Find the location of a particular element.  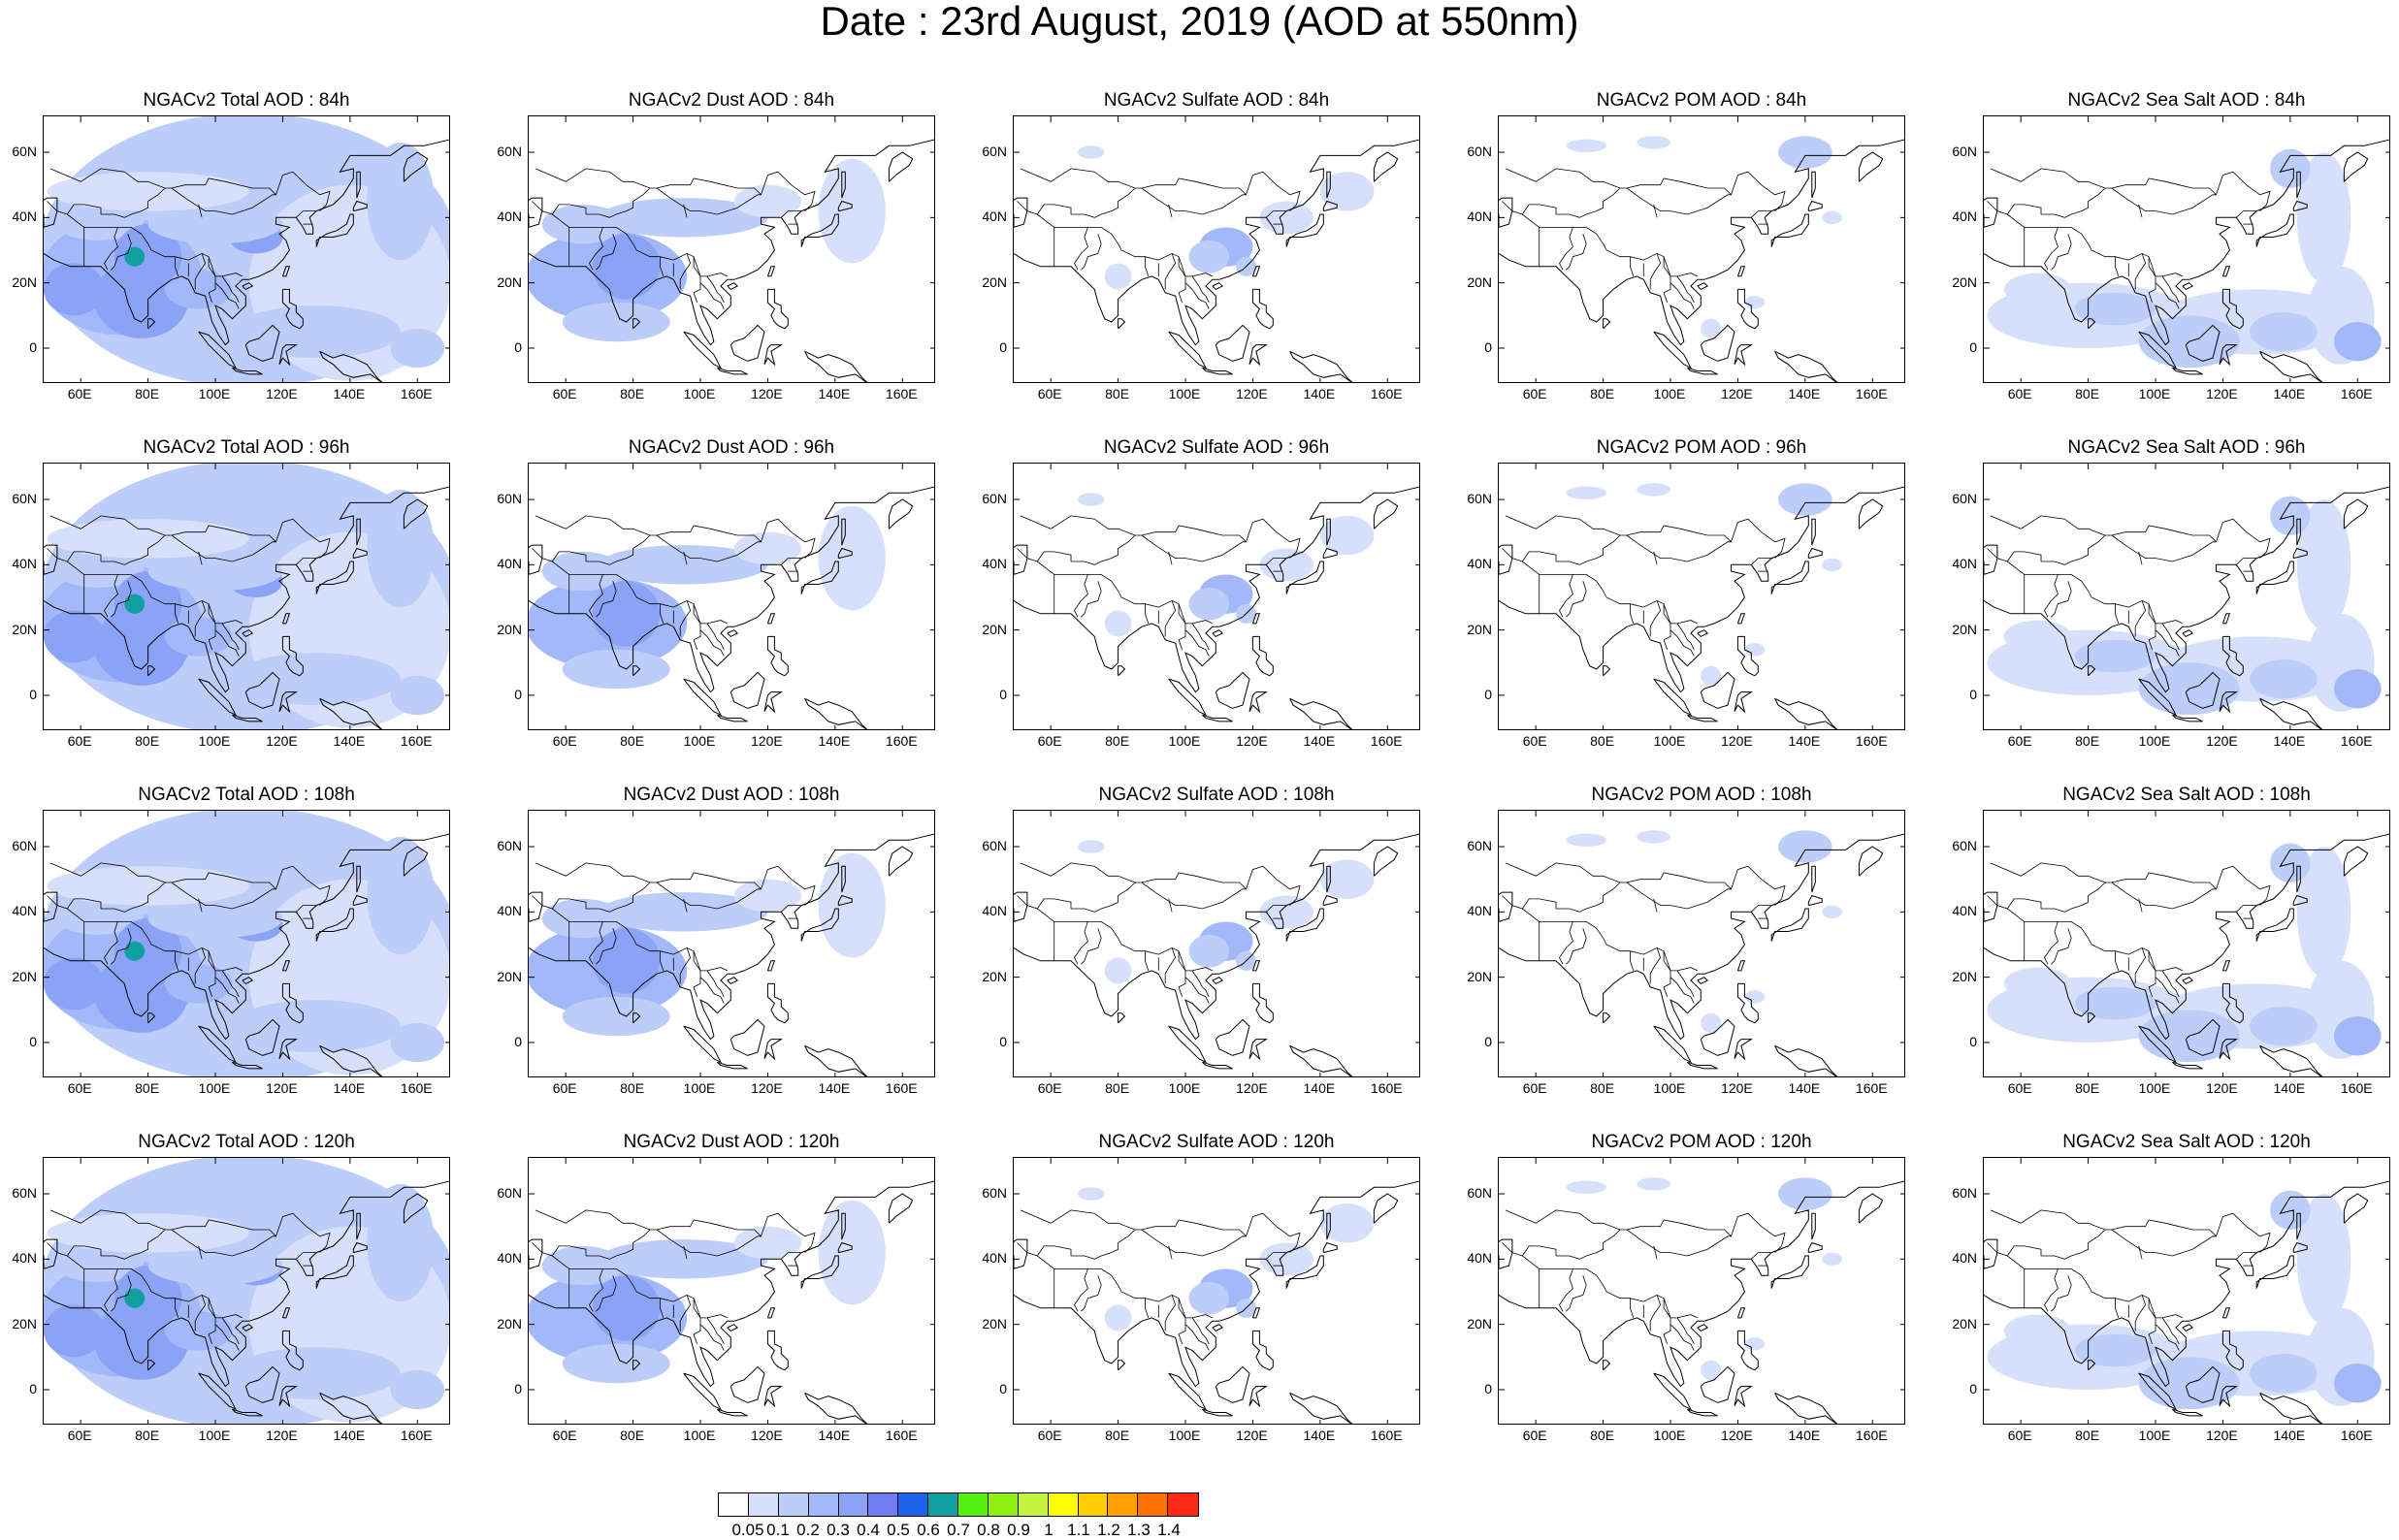

y-tick-label: 0 is located at coordinates (1003, 347).